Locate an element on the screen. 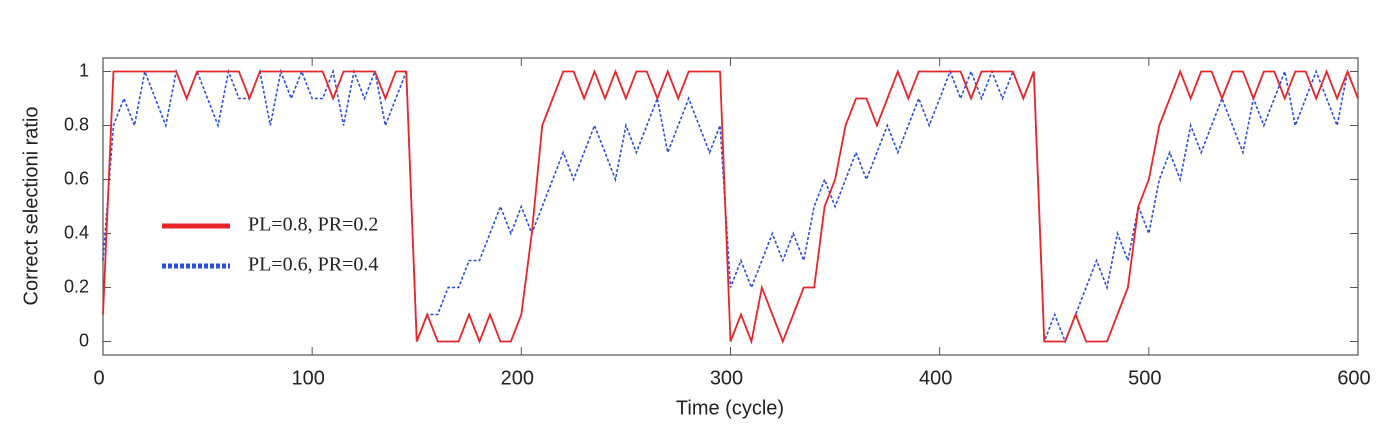 The image size is (1400, 434). x-axis-label: Time (cycle) is located at coordinates (730, 408).